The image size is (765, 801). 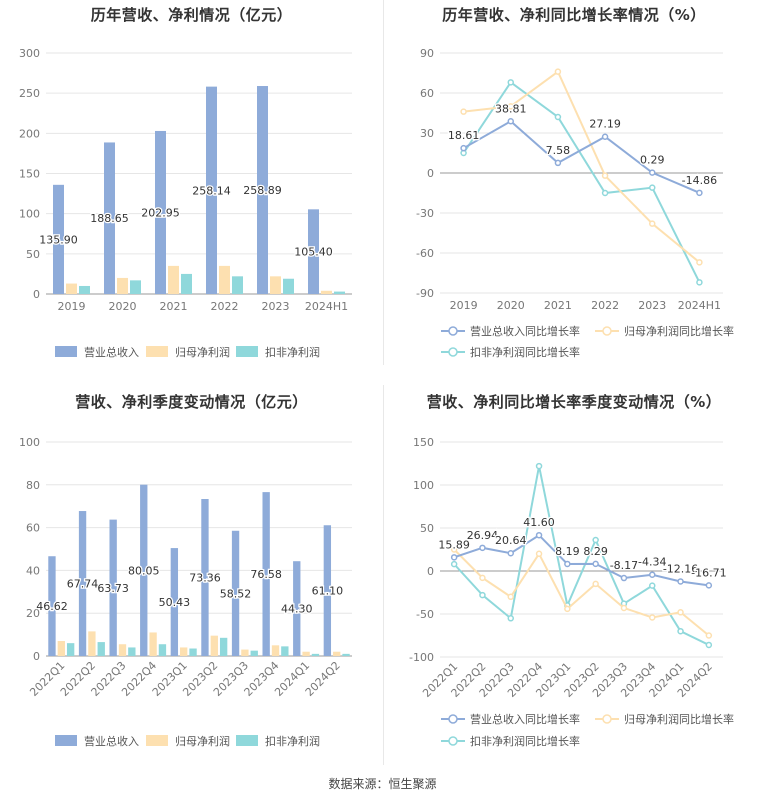 What do you see at coordinates (605, 305) in the screenshot?
I see `x-tick-label: 2022` at bounding box center [605, 305].